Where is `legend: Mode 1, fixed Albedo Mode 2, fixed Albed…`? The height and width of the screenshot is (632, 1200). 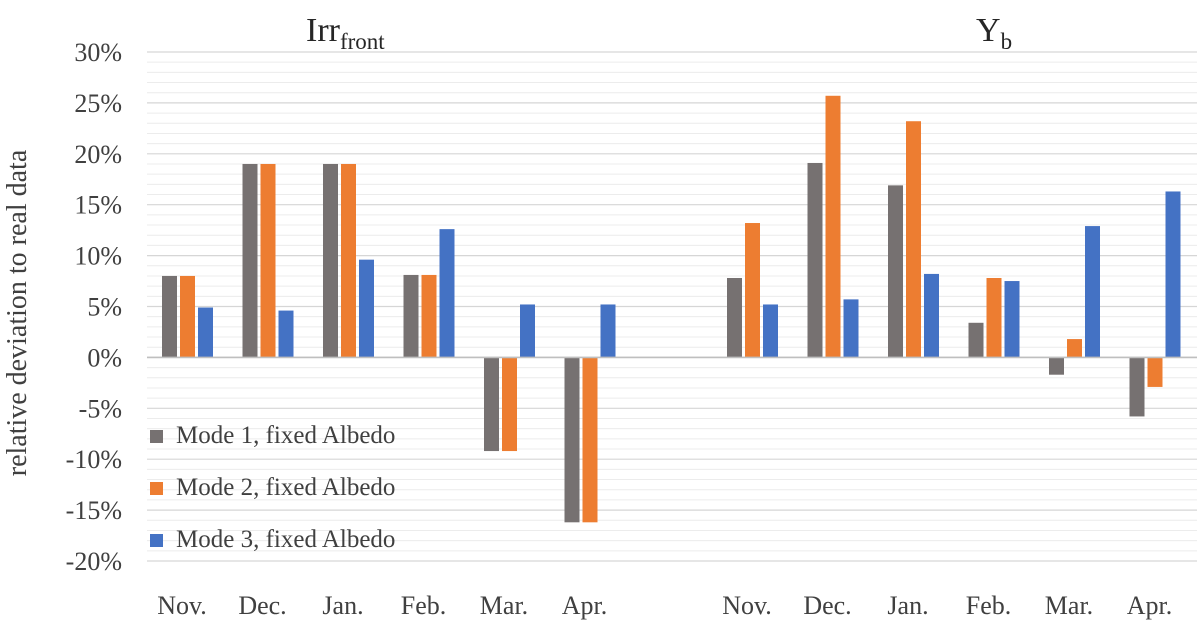 legend: Mode 1, fixed Albedo Mode 2, fixed Albed… is located at coordinates (272, 488).